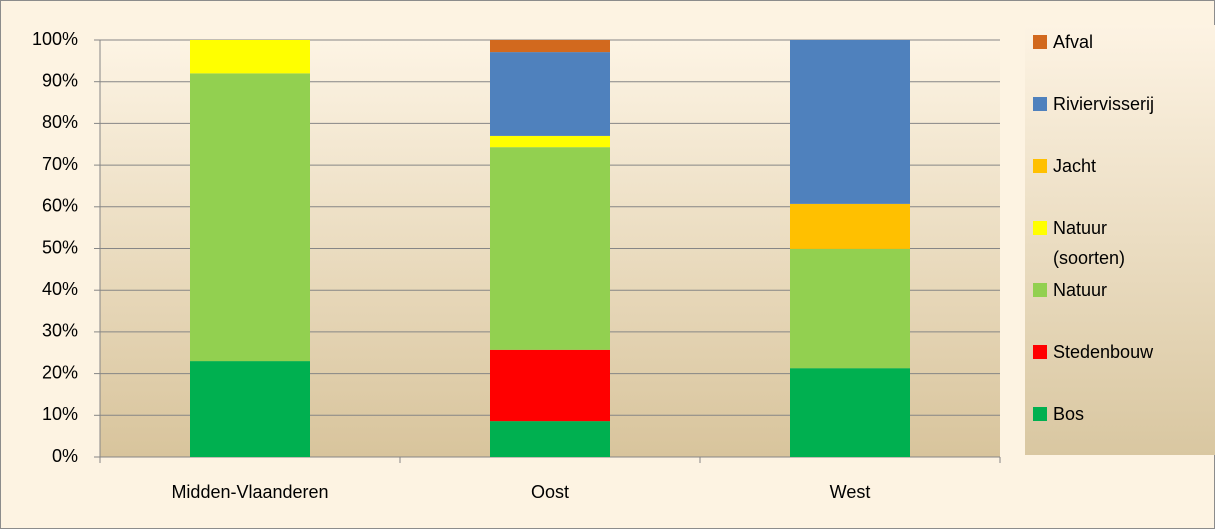  What do you see at coordinates (60, 372) in the screenshot?
I see `y-tick-label: 20%` at bounding box center [60, 372].